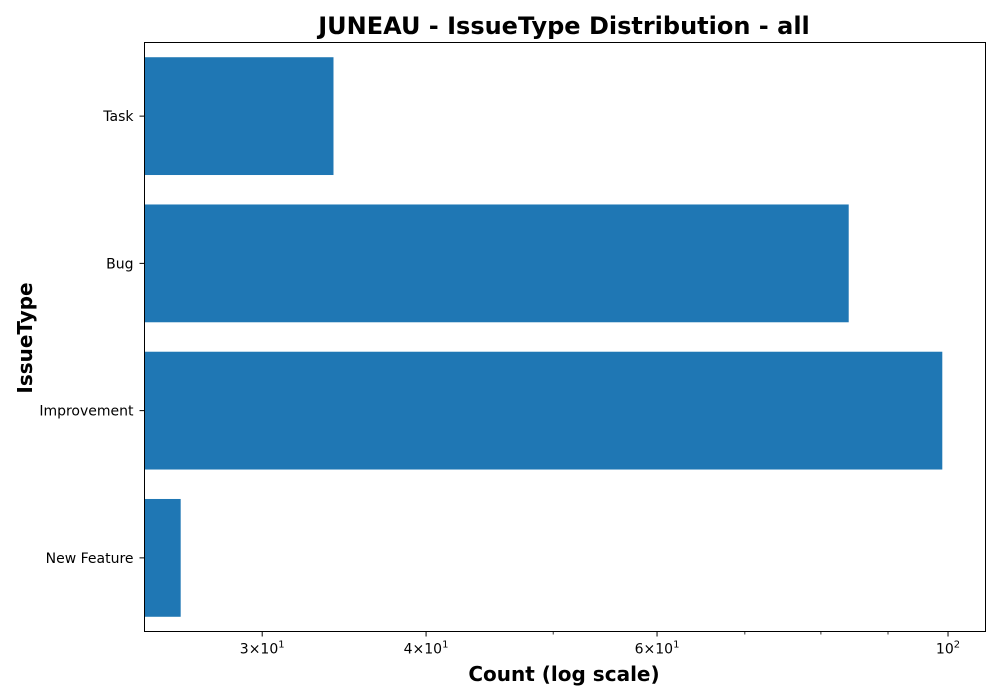  I want to click on bar-bug, so click(496, 263).